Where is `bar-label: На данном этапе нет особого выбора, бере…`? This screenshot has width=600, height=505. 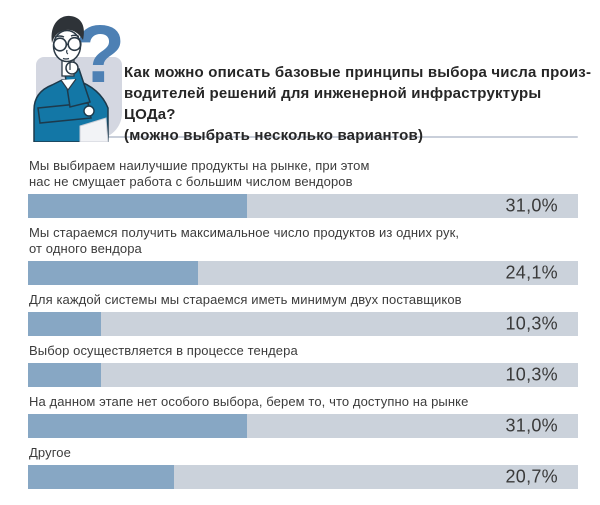 bar-label: На данном этапе нет особого выбора, бере… is located at coordinates (249, 401).